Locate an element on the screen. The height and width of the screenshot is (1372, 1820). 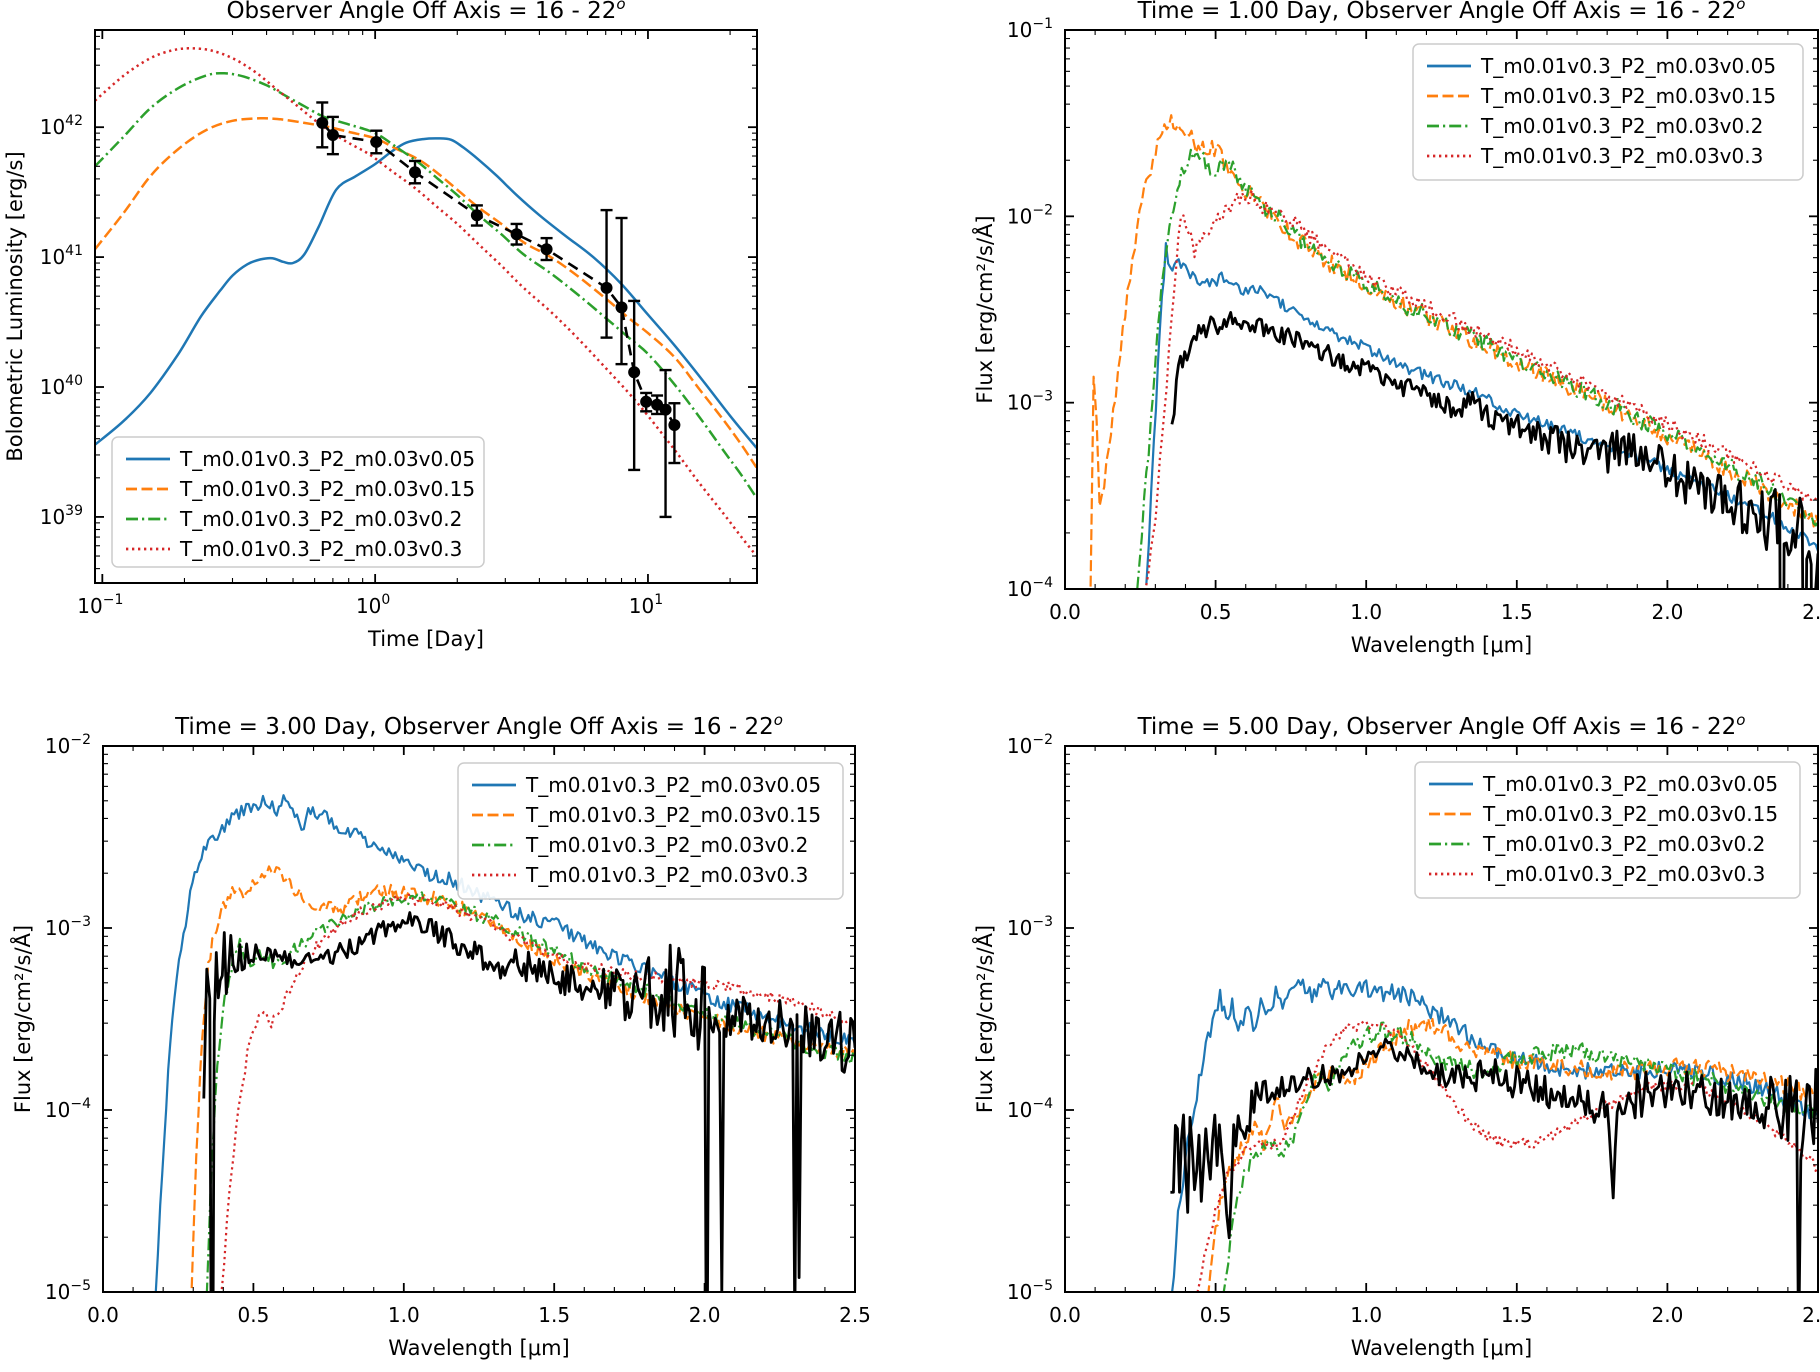
axes-frame is located at coordinates (426, 306).